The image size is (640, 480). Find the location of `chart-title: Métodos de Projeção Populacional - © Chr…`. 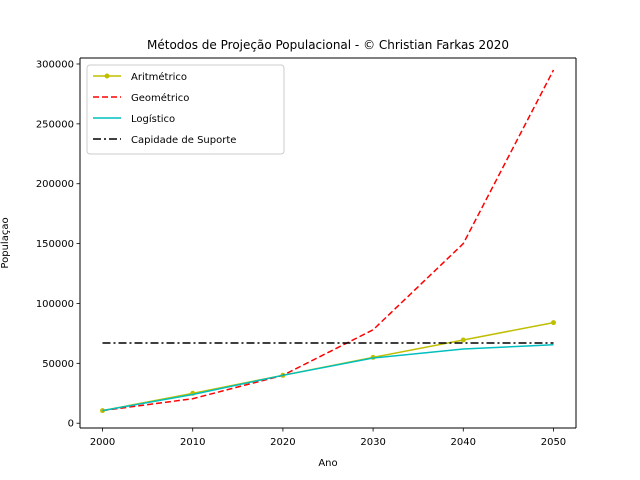

chart-title: Métodos de Projeção Populacional - © Chr… is located at coordinates (328, 45).